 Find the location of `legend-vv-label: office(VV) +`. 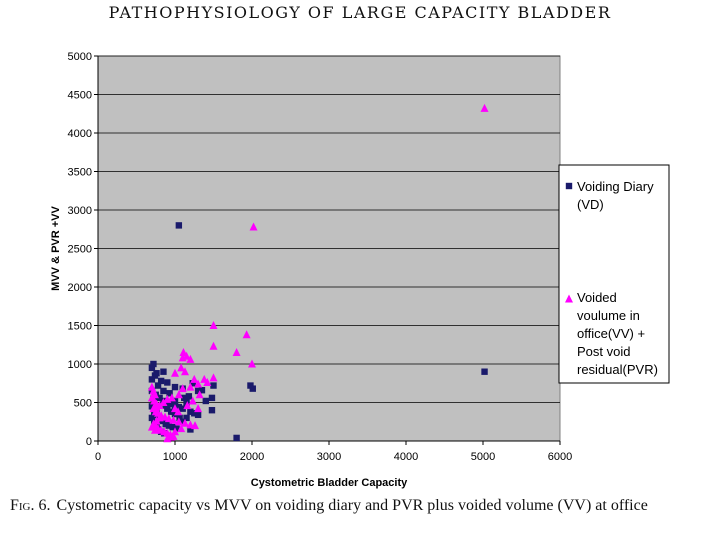

legend-vv-label: office(VV) + is located at coordinates (611, 333).